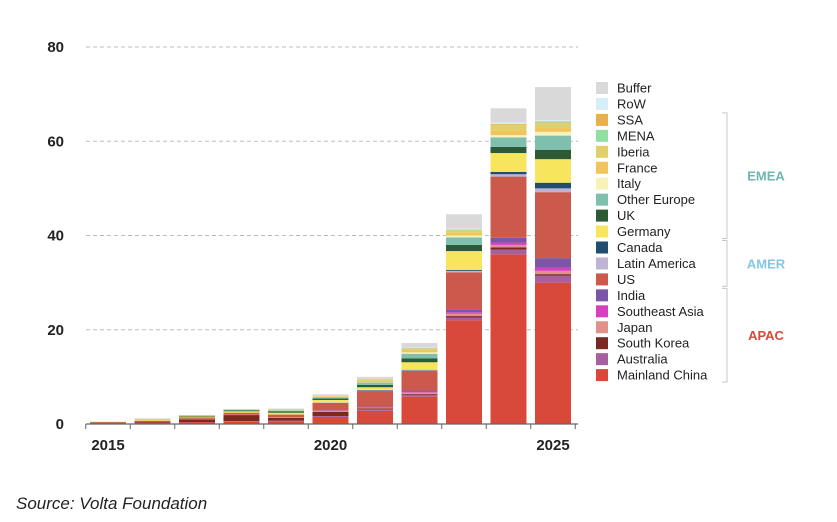 The height and width of the screenshot is (522, 837). What do you see at coordinates (508, 133) in the screenshot?
I see `bar-segment-france-2024` at bounding box center [508, 133].